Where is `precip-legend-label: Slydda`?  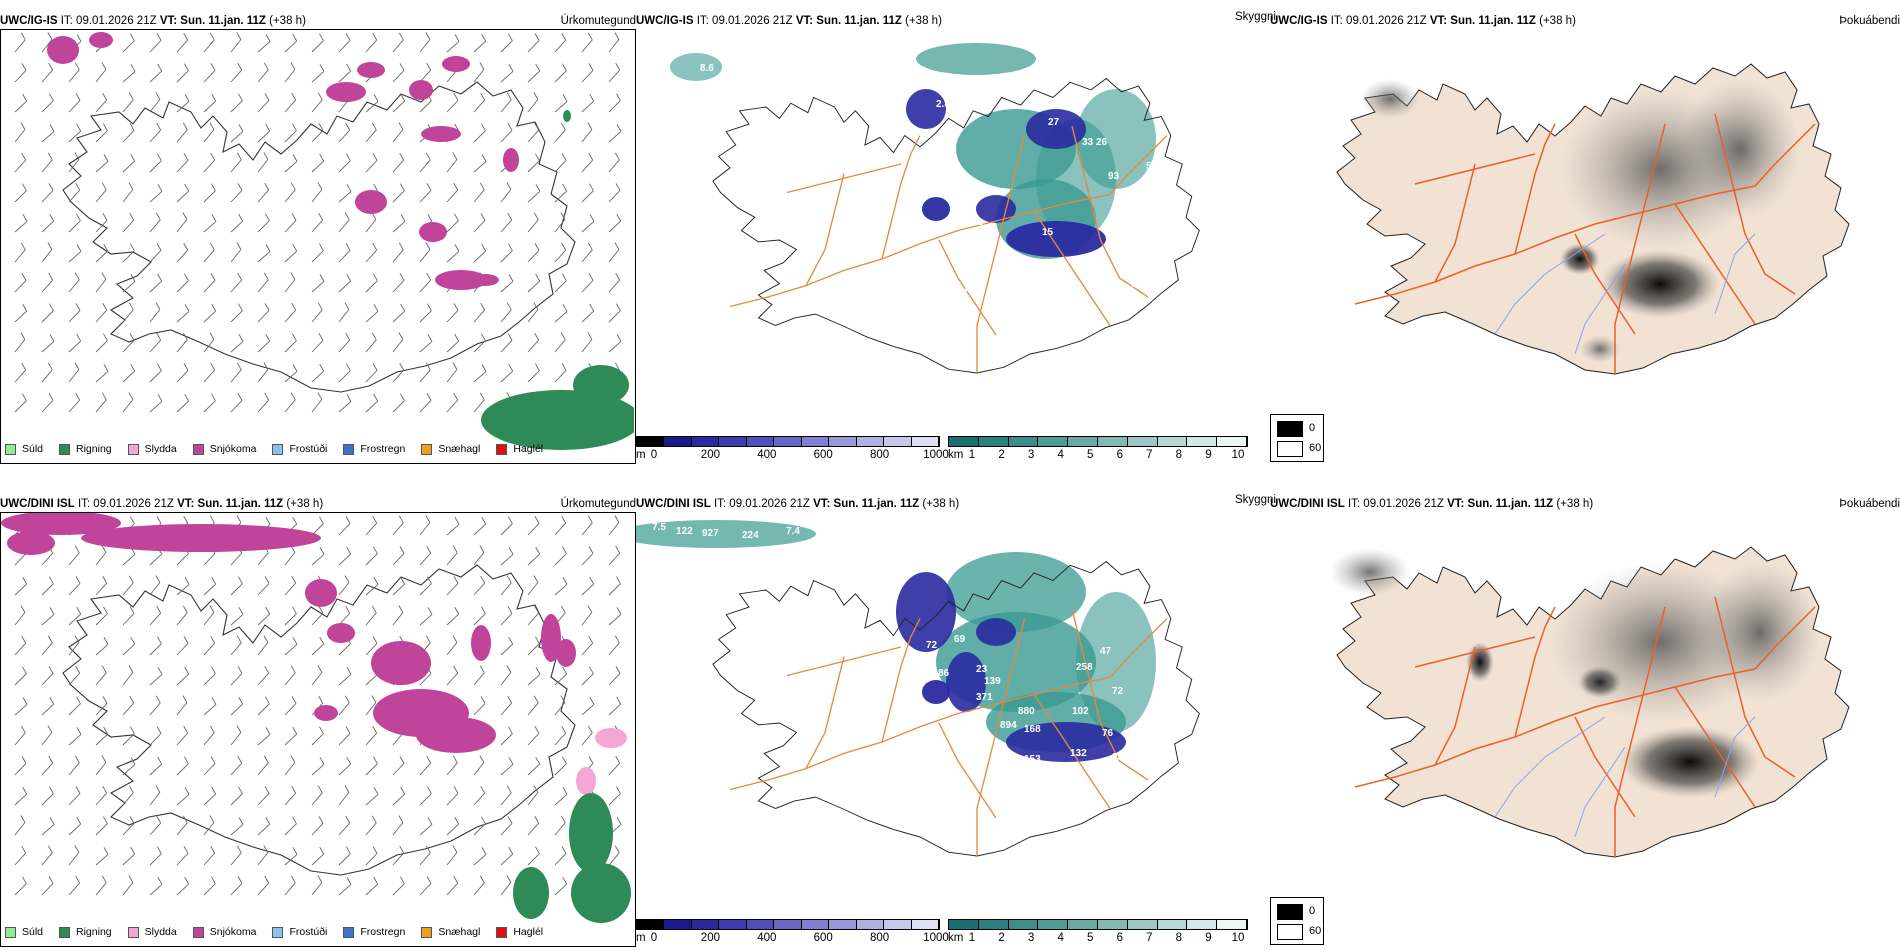
precip-legend-label: Slydda is located at coordinates (160, 449).